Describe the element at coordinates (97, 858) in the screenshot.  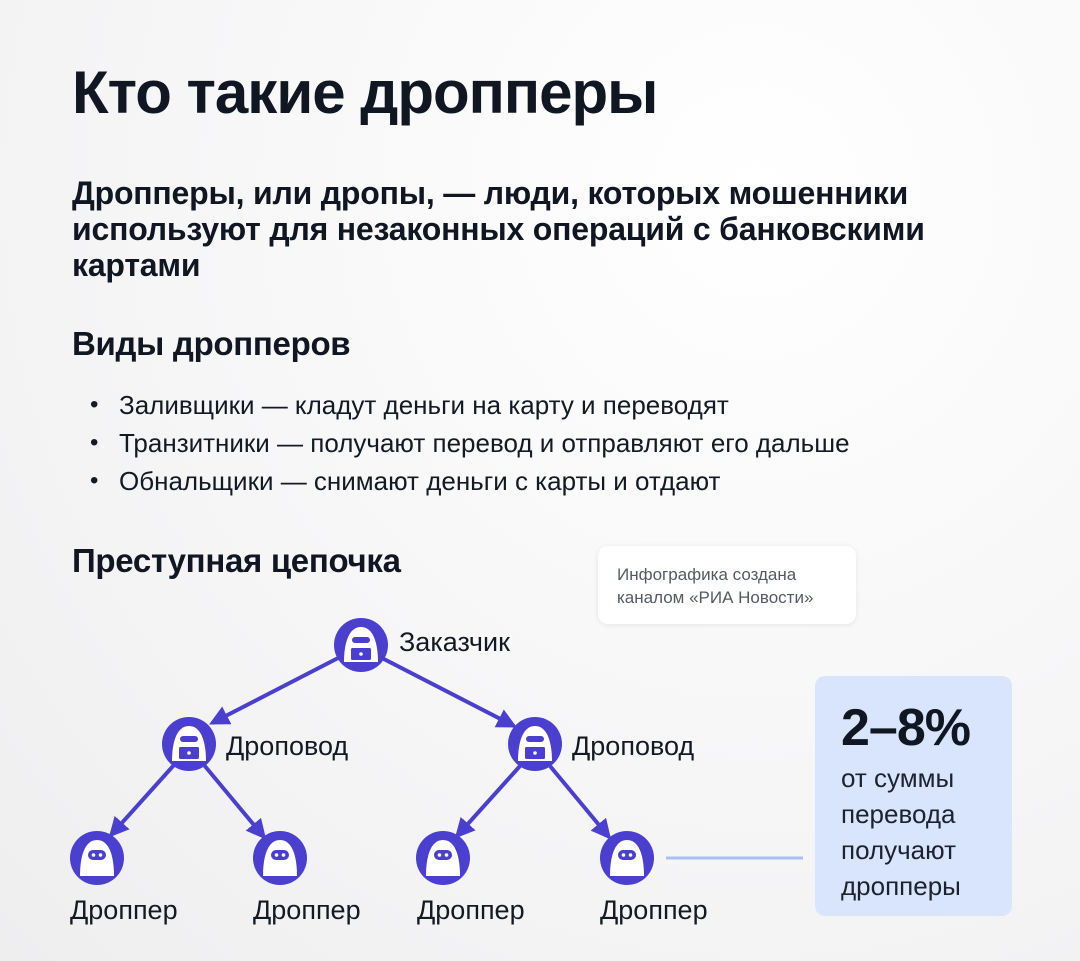
I see `dropper-1-node-icon` at that location.